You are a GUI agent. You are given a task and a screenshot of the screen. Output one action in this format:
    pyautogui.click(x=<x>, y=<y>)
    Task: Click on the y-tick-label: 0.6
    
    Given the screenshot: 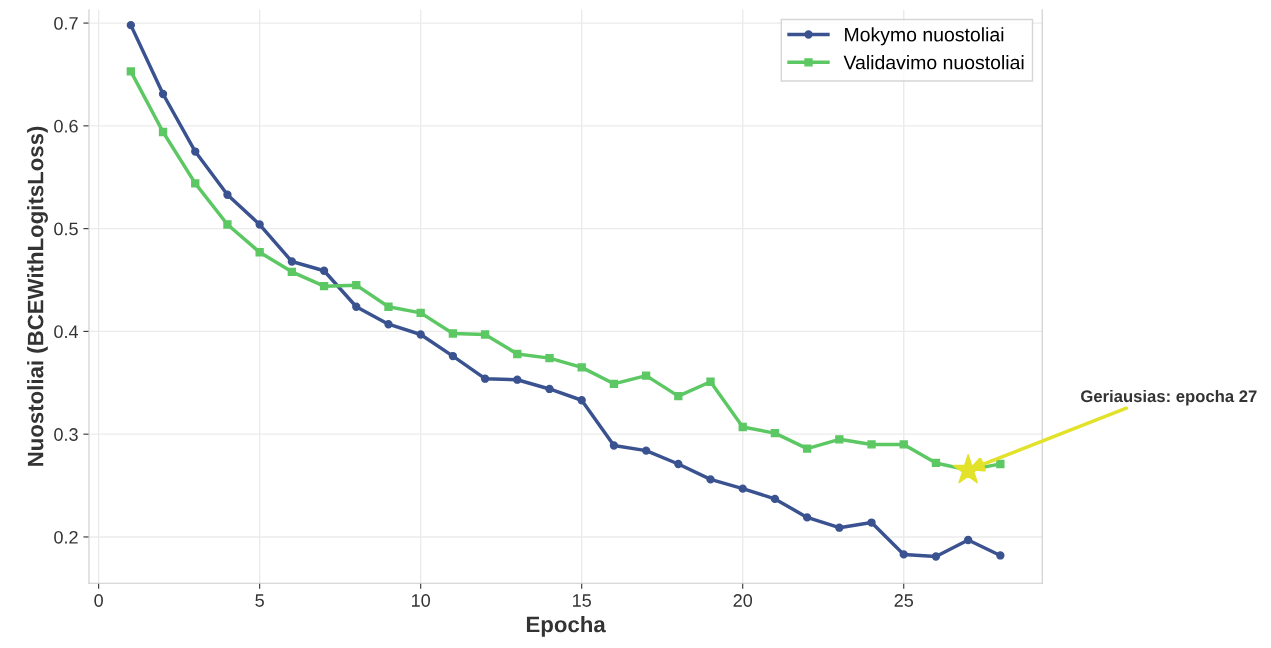 What is the action you would take?
    pyautogui.click(x=66, y=126)
    